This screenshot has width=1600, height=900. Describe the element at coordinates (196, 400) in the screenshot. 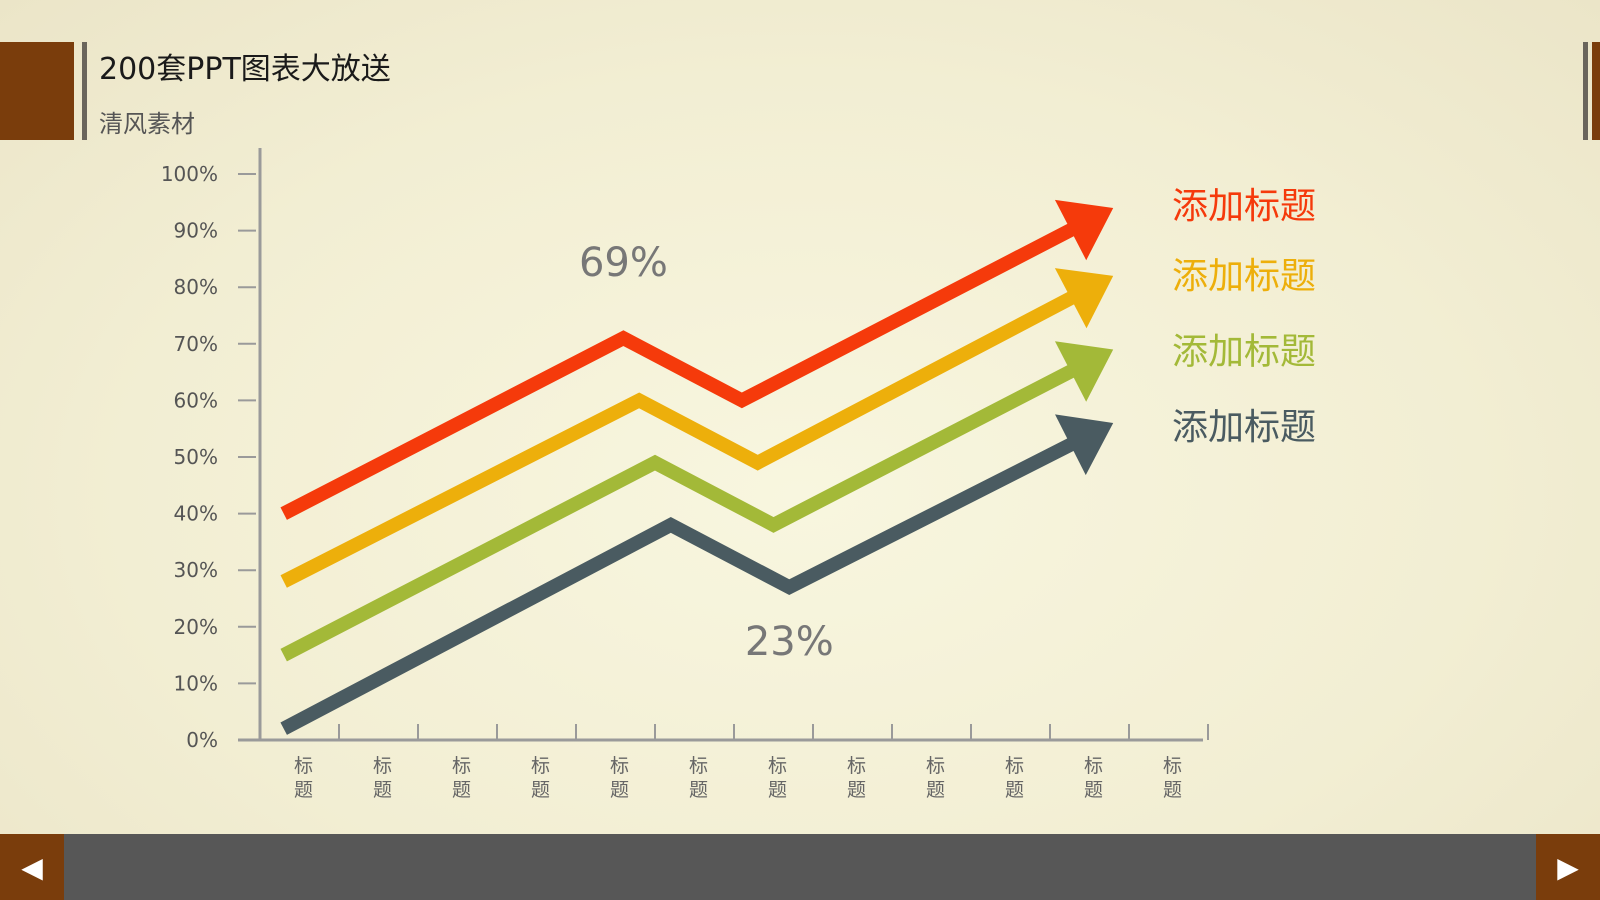

I see `y-tick-label: 60%` at that location.